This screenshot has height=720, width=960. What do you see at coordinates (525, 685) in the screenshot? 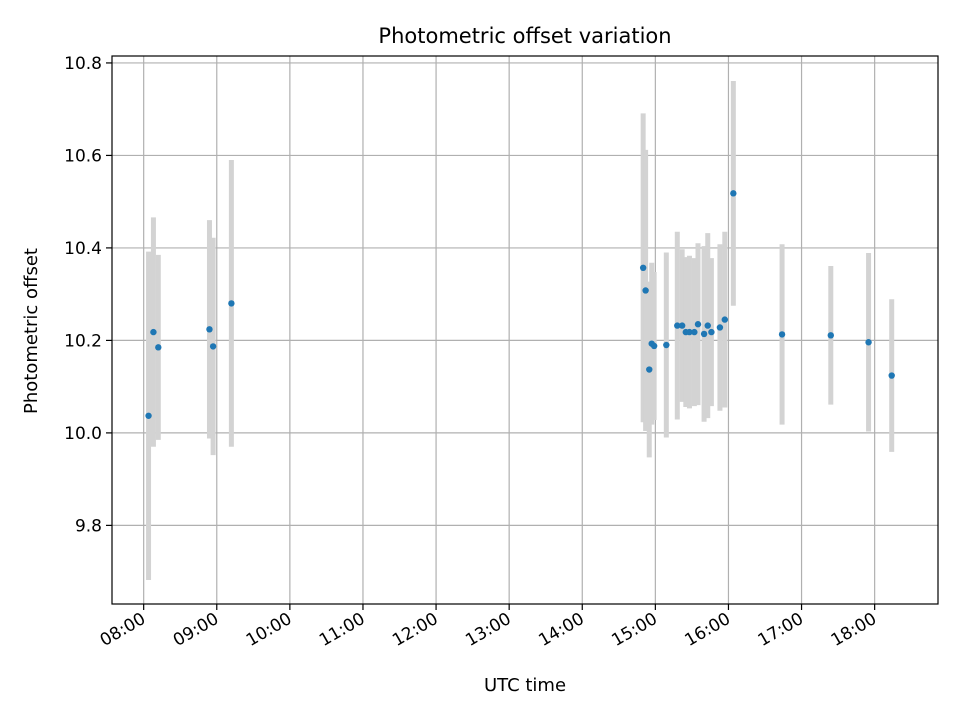
I see `x-axis-label: UTC time` at bounding box center [525, 685].